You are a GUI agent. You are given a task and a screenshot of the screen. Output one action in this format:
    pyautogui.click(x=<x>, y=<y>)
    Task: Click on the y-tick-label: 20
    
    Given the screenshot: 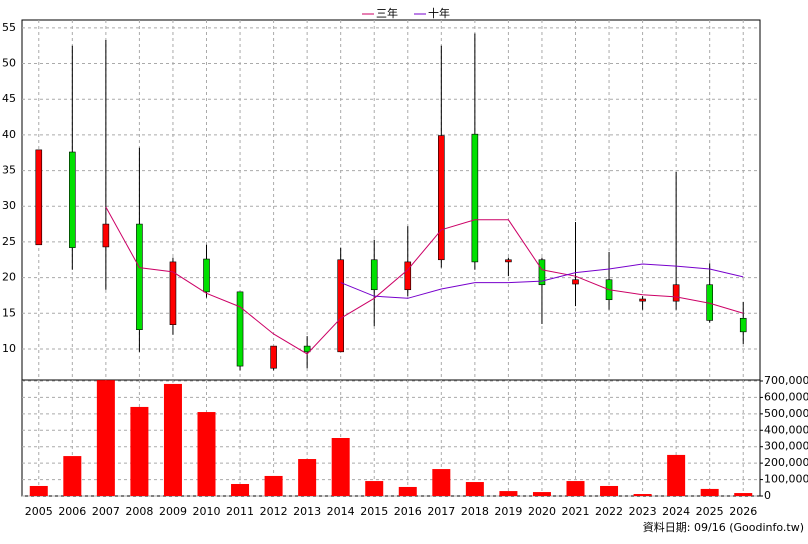 What is the action you would take?
    pyautogui.click(x=9, y=277)
    